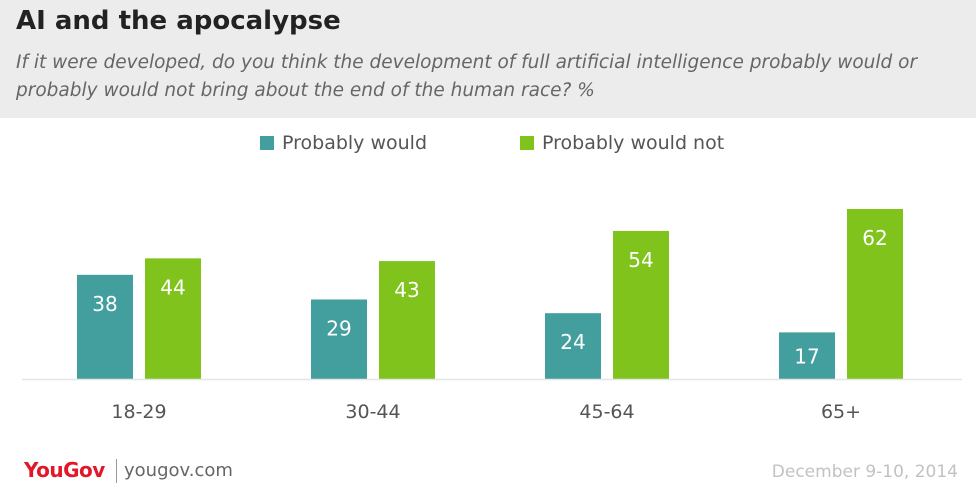 The width and height of the screenshot is (976, 499). I want to click on legend-item-would: Probably would, so click(343, 143).